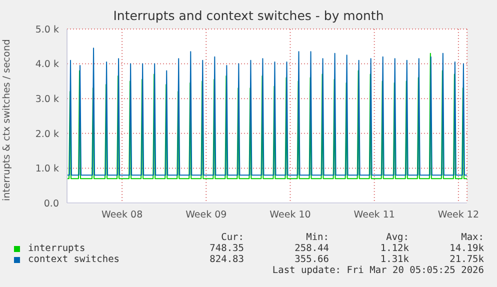 This screenshot has width=497, height=287. Describe the element at coordinates (206, 215) in the screenshot. I see `x-tick-label: Week 09` at that location.